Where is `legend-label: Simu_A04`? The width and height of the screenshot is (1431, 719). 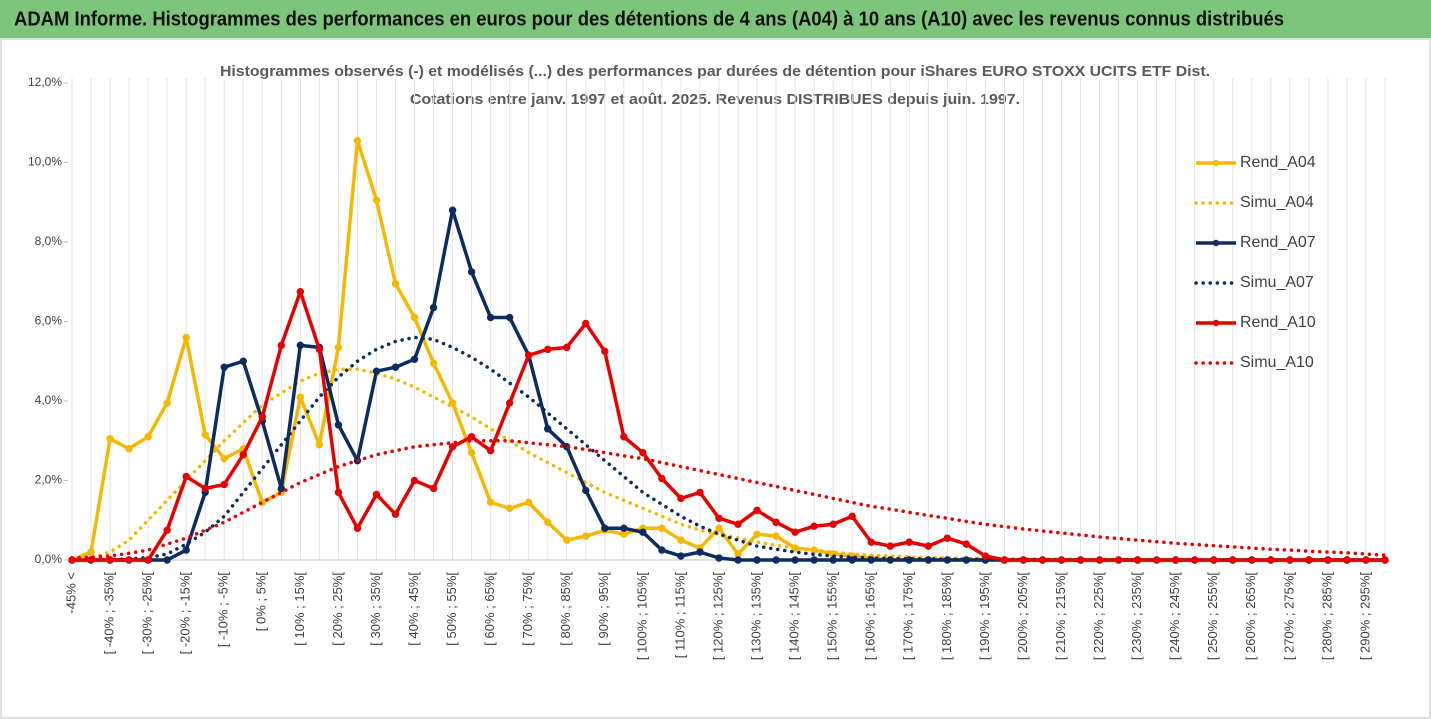 legend-label: Simu_A04 is located at coordinates (1277, 202).